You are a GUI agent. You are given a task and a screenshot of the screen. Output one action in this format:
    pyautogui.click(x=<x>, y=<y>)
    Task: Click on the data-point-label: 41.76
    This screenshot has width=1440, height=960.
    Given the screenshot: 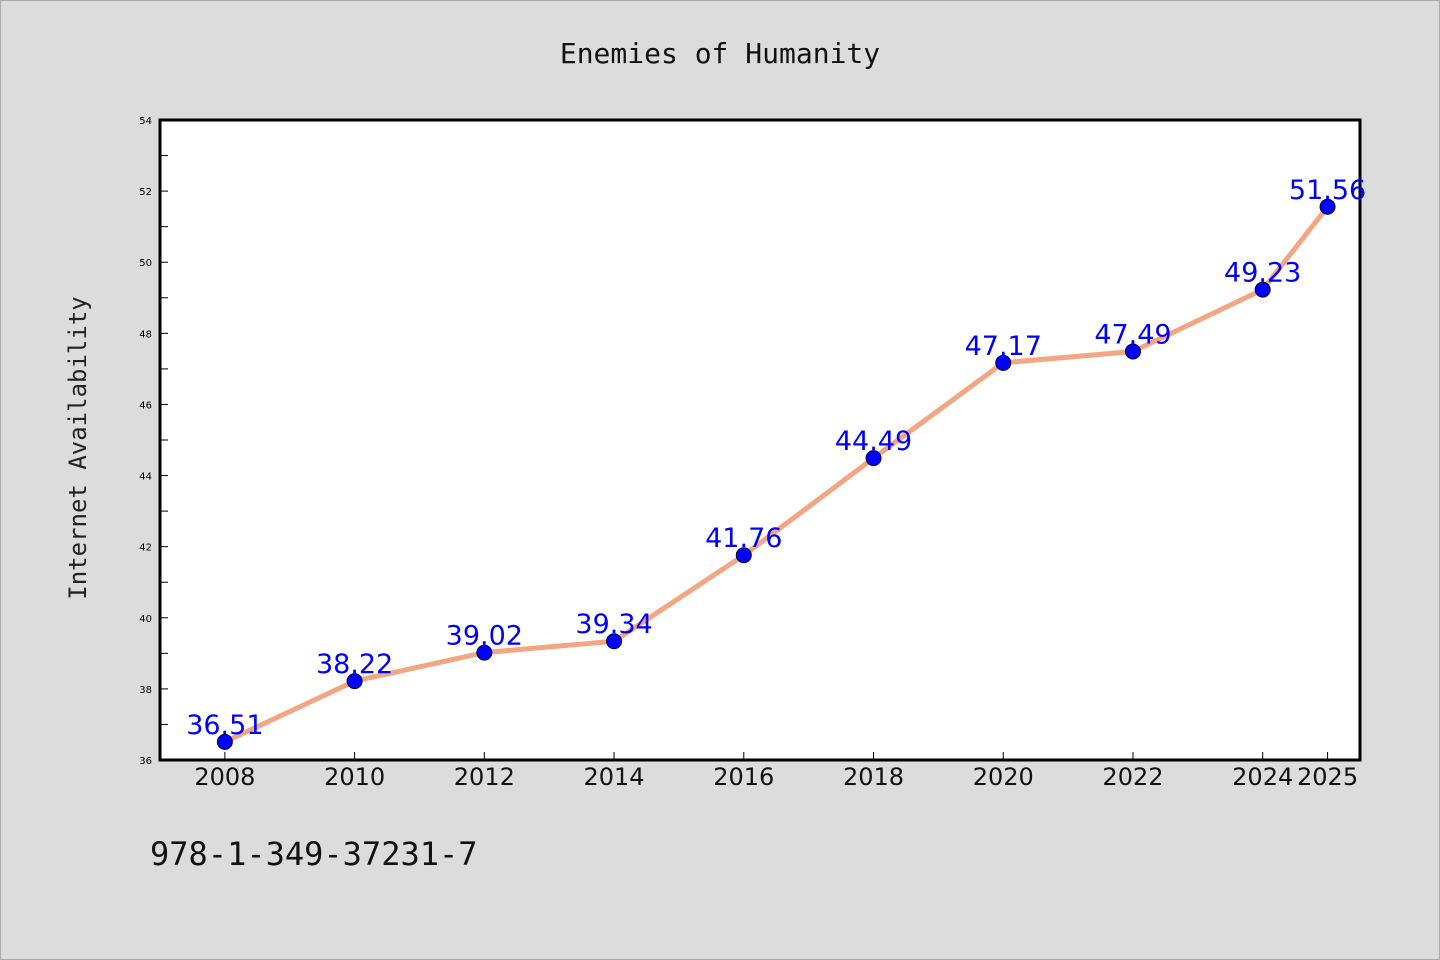 What is the action you would take?
    pyautogui.click(x=743, y=538)
    